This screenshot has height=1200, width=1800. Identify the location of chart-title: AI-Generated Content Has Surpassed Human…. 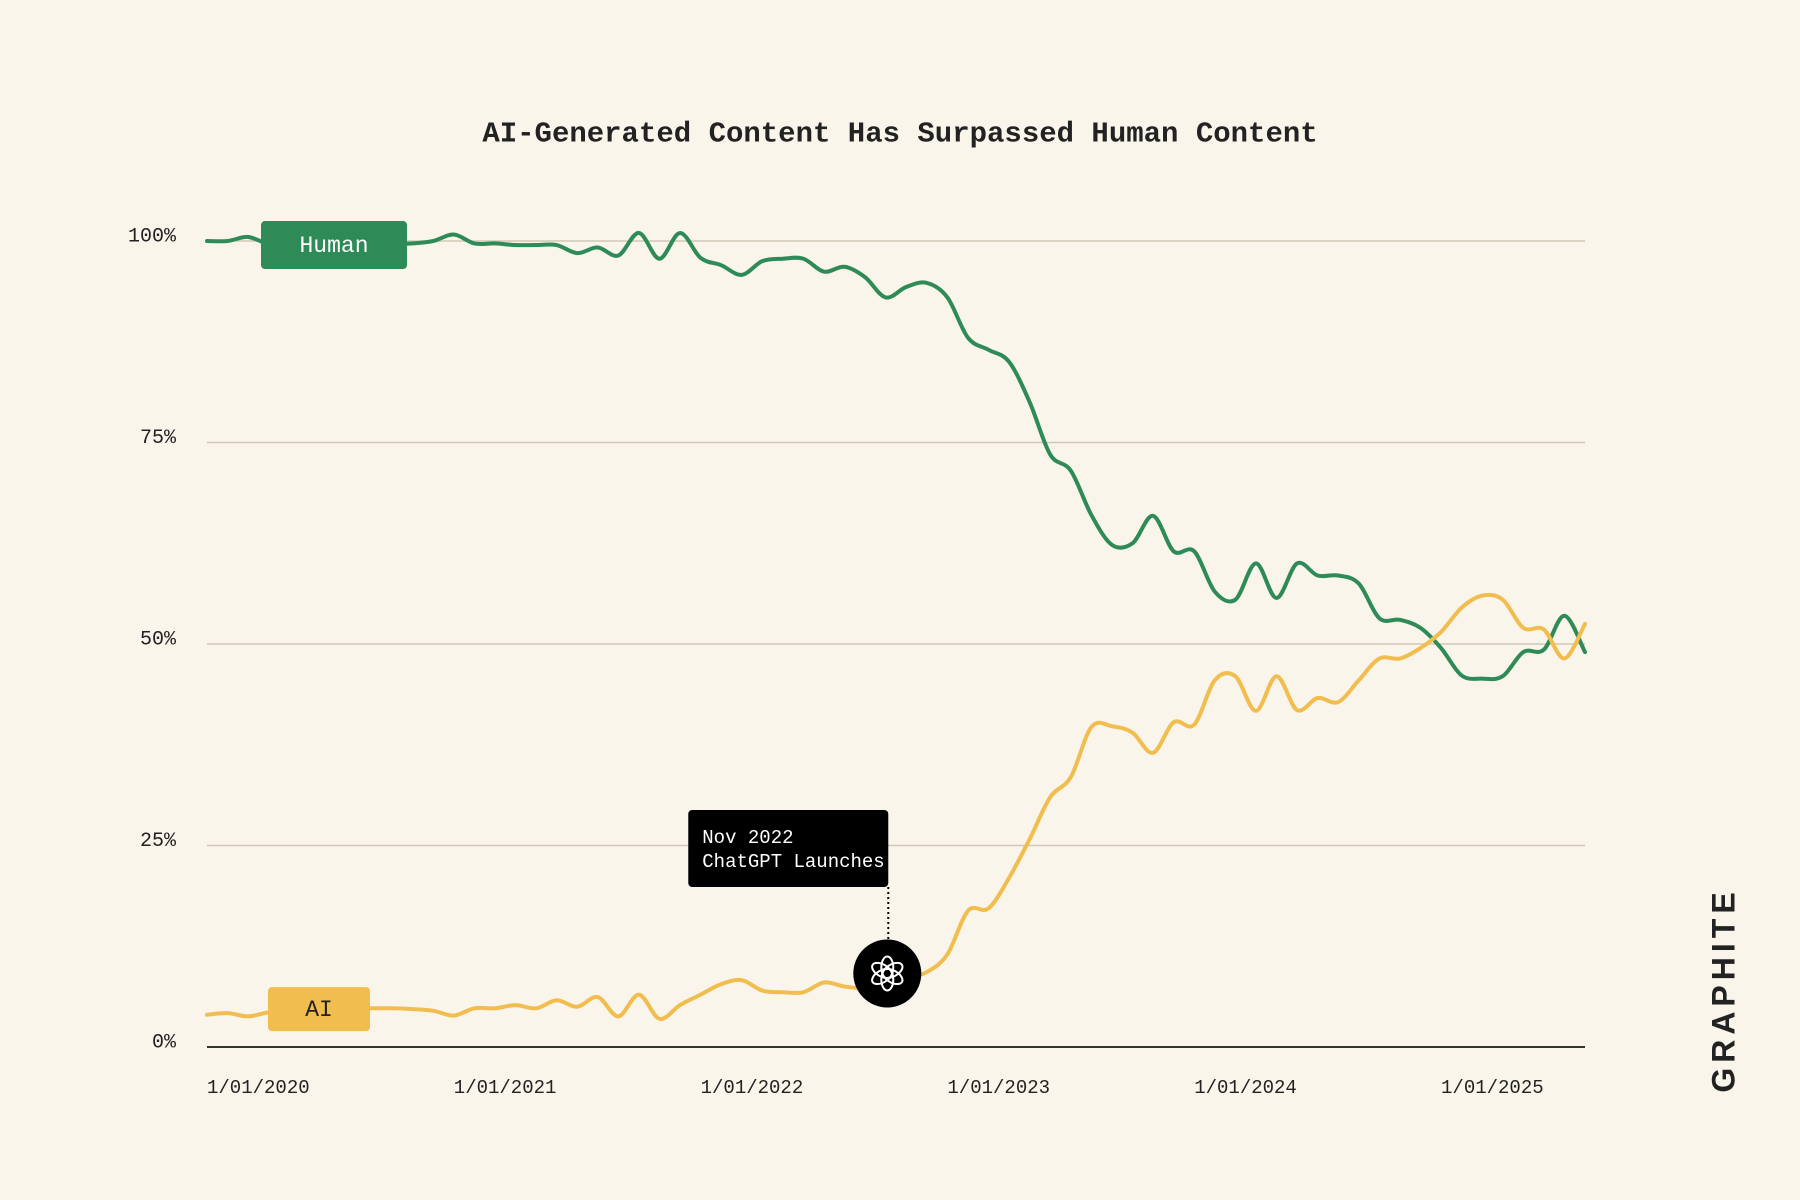
(899, 134).